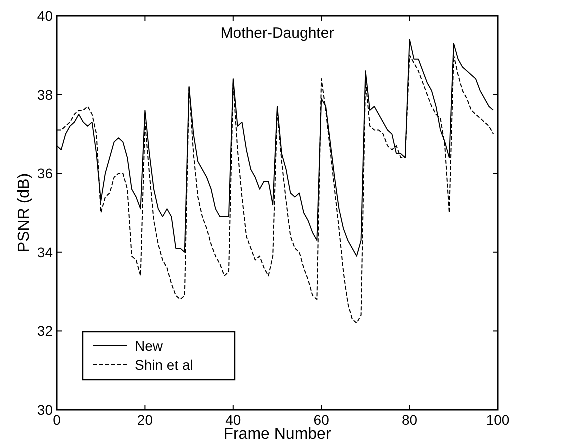  What do you see at coordinates (498, 420) in the screenshot?
I see `x-tick-label: 100` at bounding box center [498, 420].